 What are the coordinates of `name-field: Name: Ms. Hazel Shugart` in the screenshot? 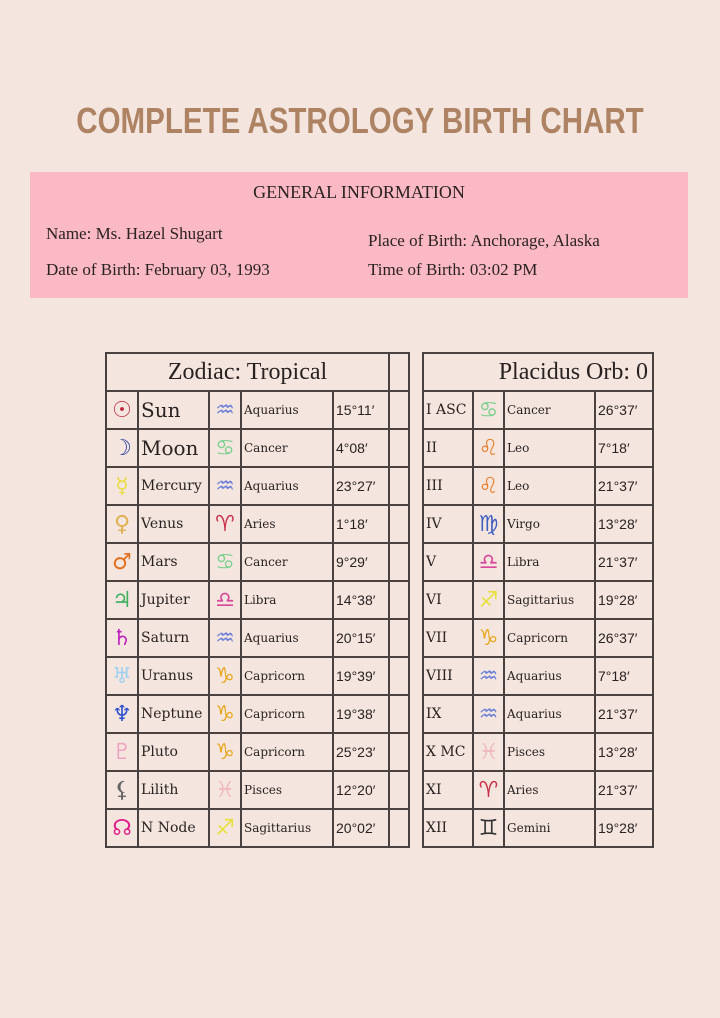 It's located at (134, 233).